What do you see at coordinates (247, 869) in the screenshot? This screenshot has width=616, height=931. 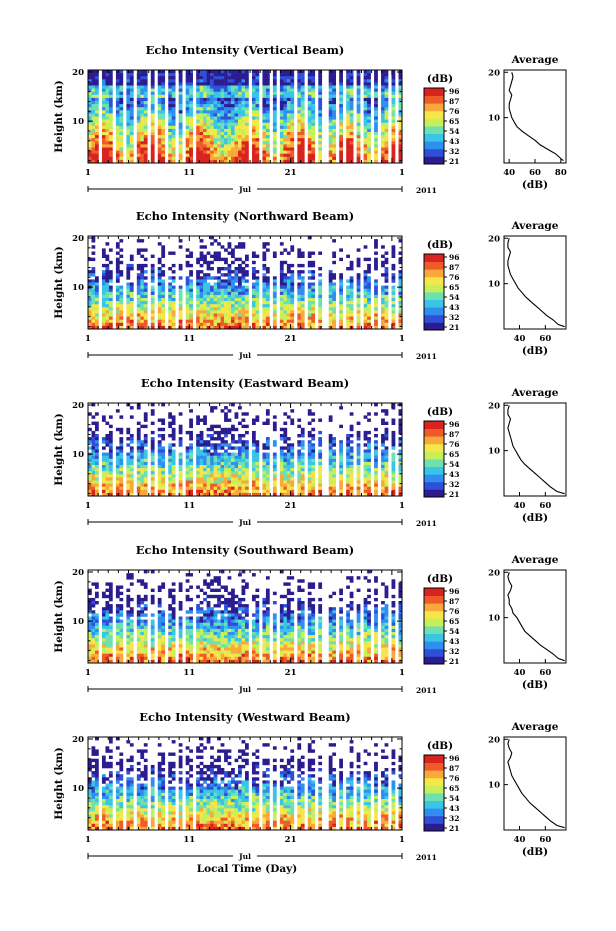 I see `x-axis-label: Local Time (Day)` at bounding box center [247, 869].